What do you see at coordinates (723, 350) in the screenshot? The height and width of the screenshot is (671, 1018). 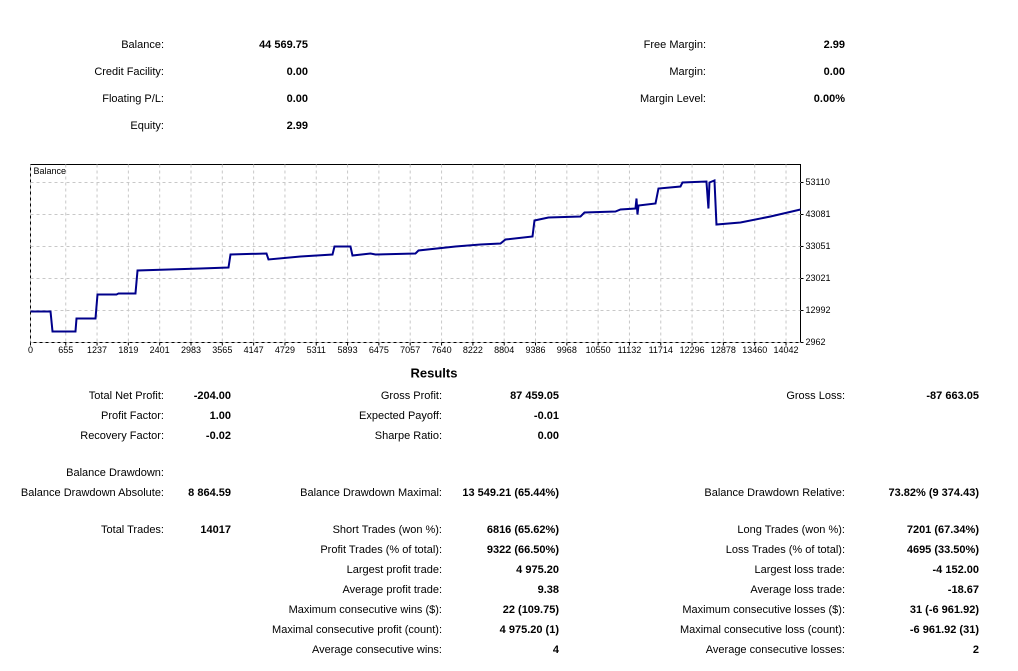 I see `x-tick-label: 12878` at bounding box center [723, 350].